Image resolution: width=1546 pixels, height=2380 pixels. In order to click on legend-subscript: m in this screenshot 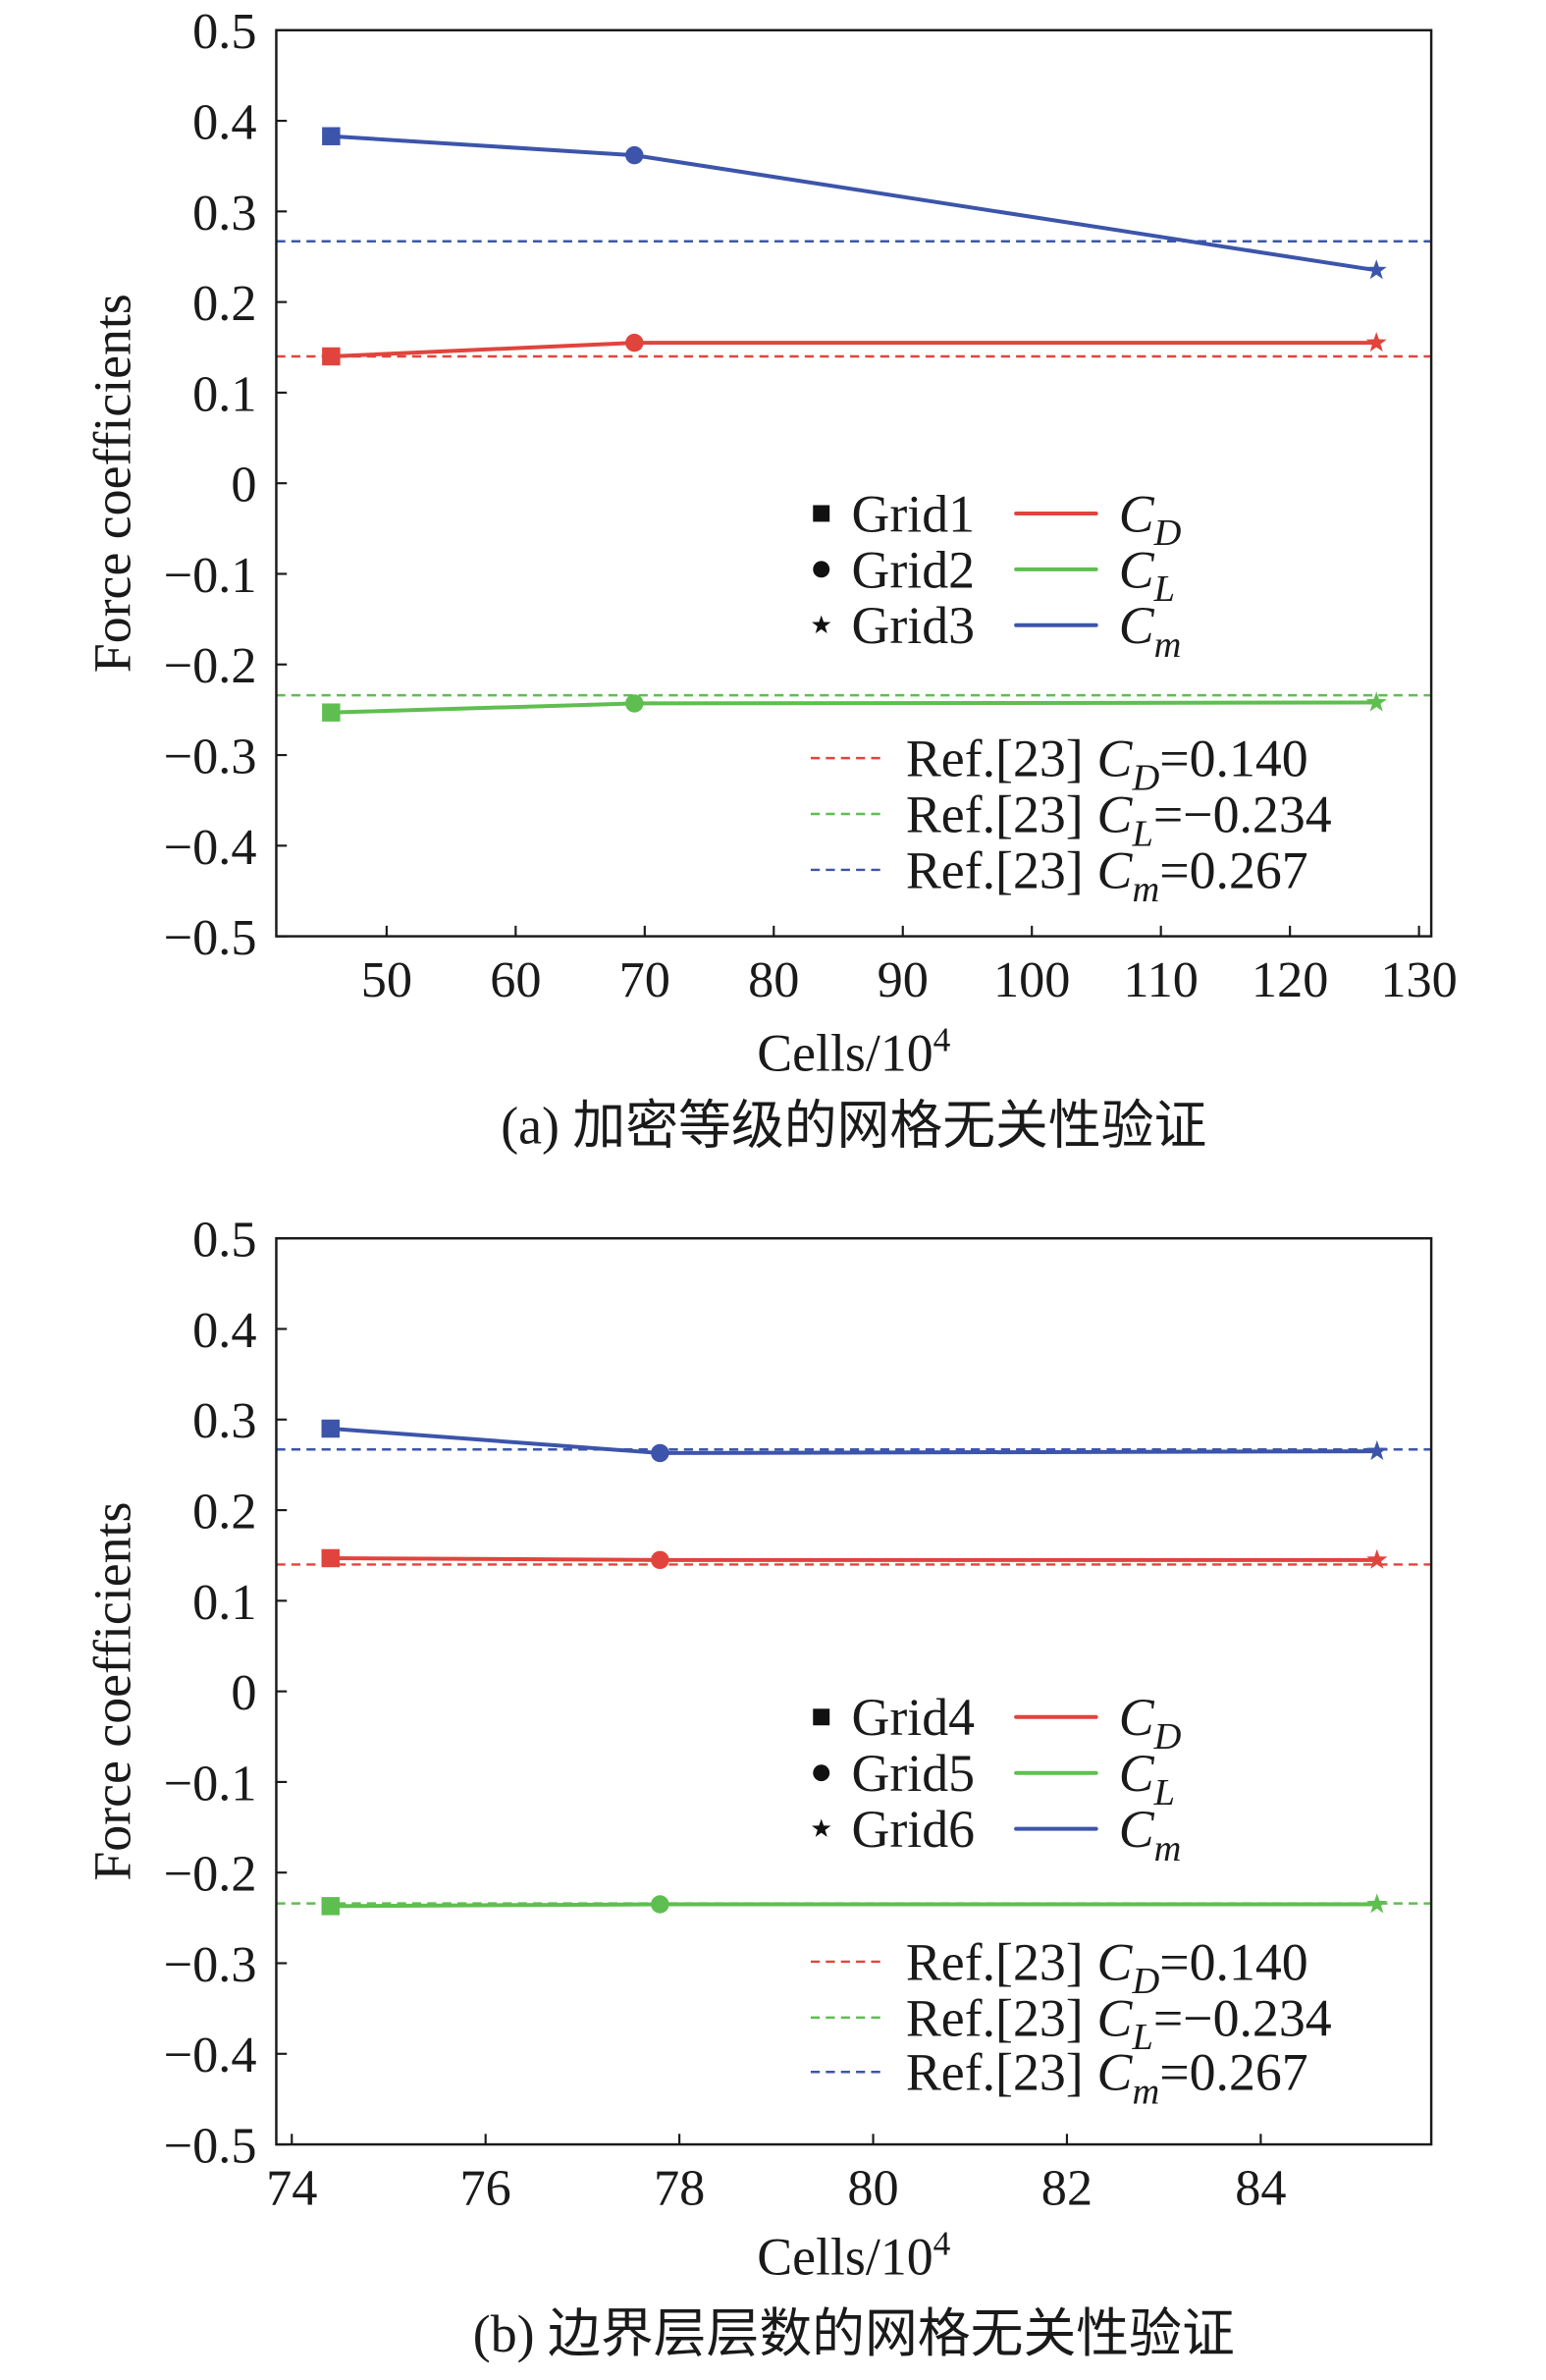, I will do `click(1168, 1848)`.